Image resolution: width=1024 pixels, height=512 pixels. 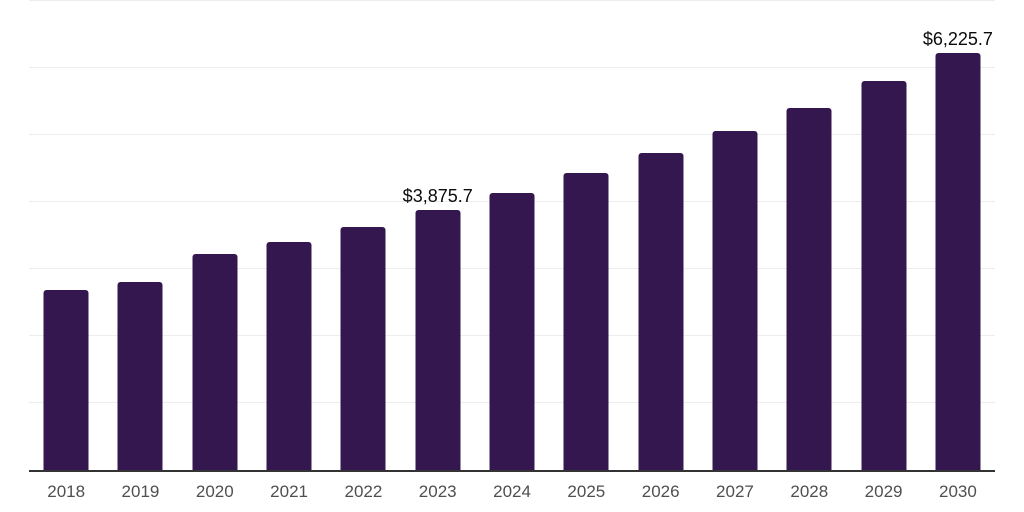 What do you see at coordinates (735, 300) in the screenshot?
I see `bar-2027` at bounding box center [735, 300].